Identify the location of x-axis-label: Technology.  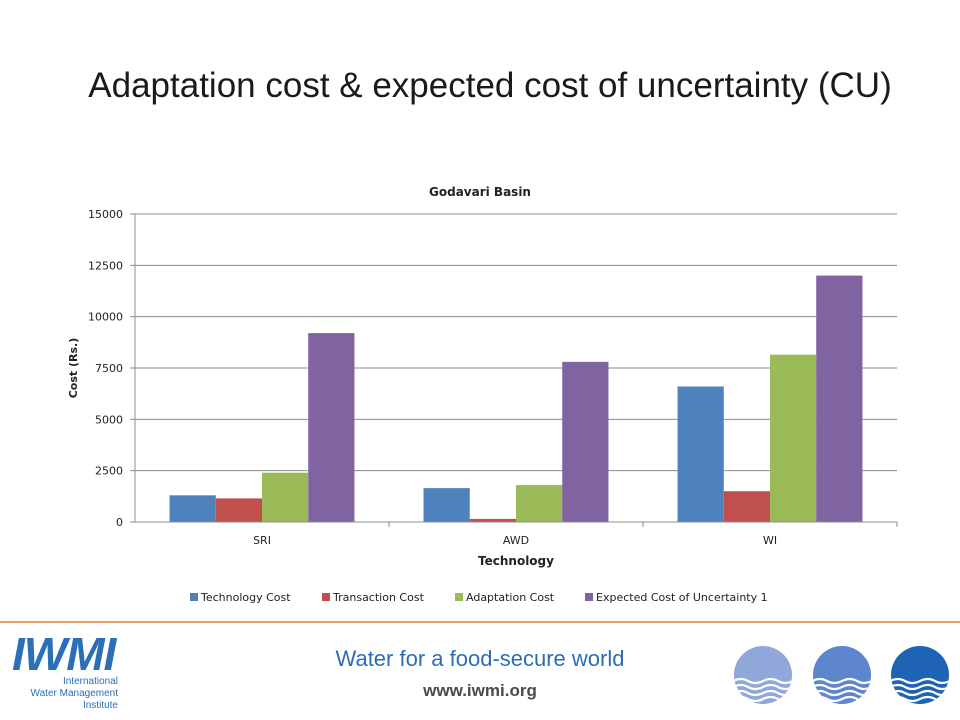
(516, 561).